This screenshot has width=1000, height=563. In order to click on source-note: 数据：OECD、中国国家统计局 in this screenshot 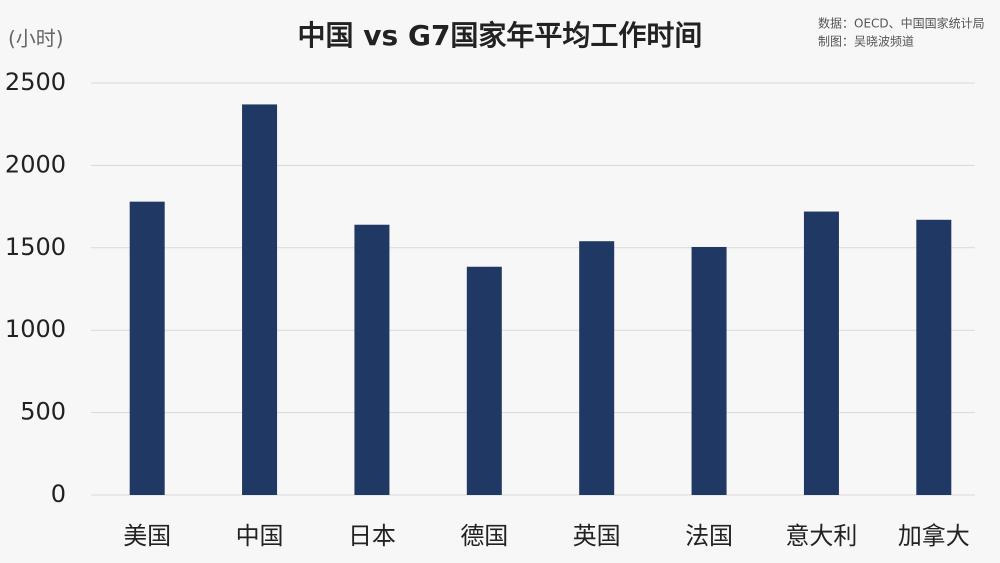, I will do `click(901, 23)`.